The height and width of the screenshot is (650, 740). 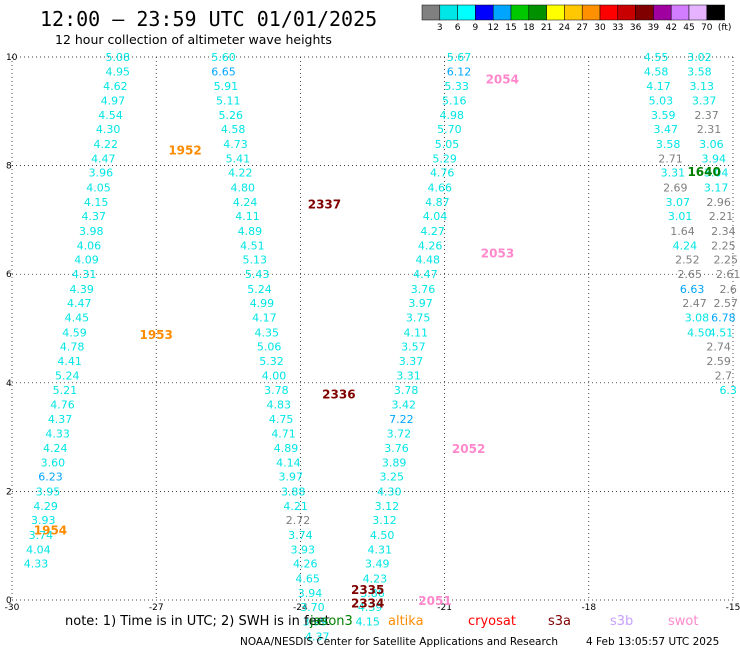 I want to click on data-point-value: 2.52, so click(x=687, y=260).